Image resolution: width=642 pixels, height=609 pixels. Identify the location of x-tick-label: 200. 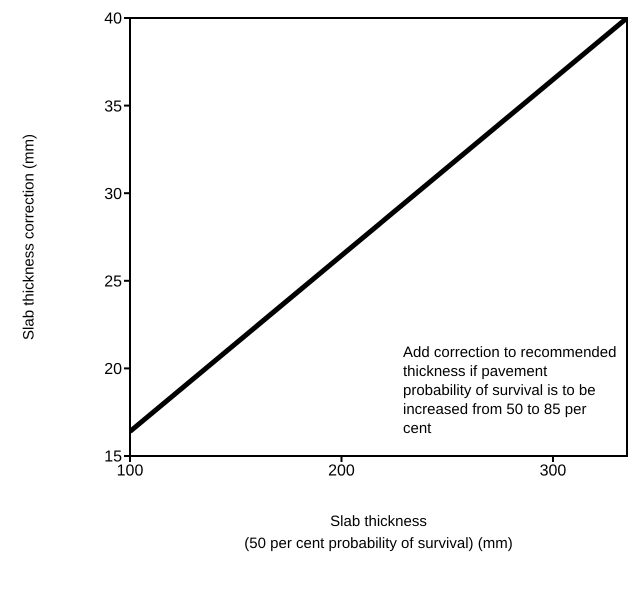
(341, 471).